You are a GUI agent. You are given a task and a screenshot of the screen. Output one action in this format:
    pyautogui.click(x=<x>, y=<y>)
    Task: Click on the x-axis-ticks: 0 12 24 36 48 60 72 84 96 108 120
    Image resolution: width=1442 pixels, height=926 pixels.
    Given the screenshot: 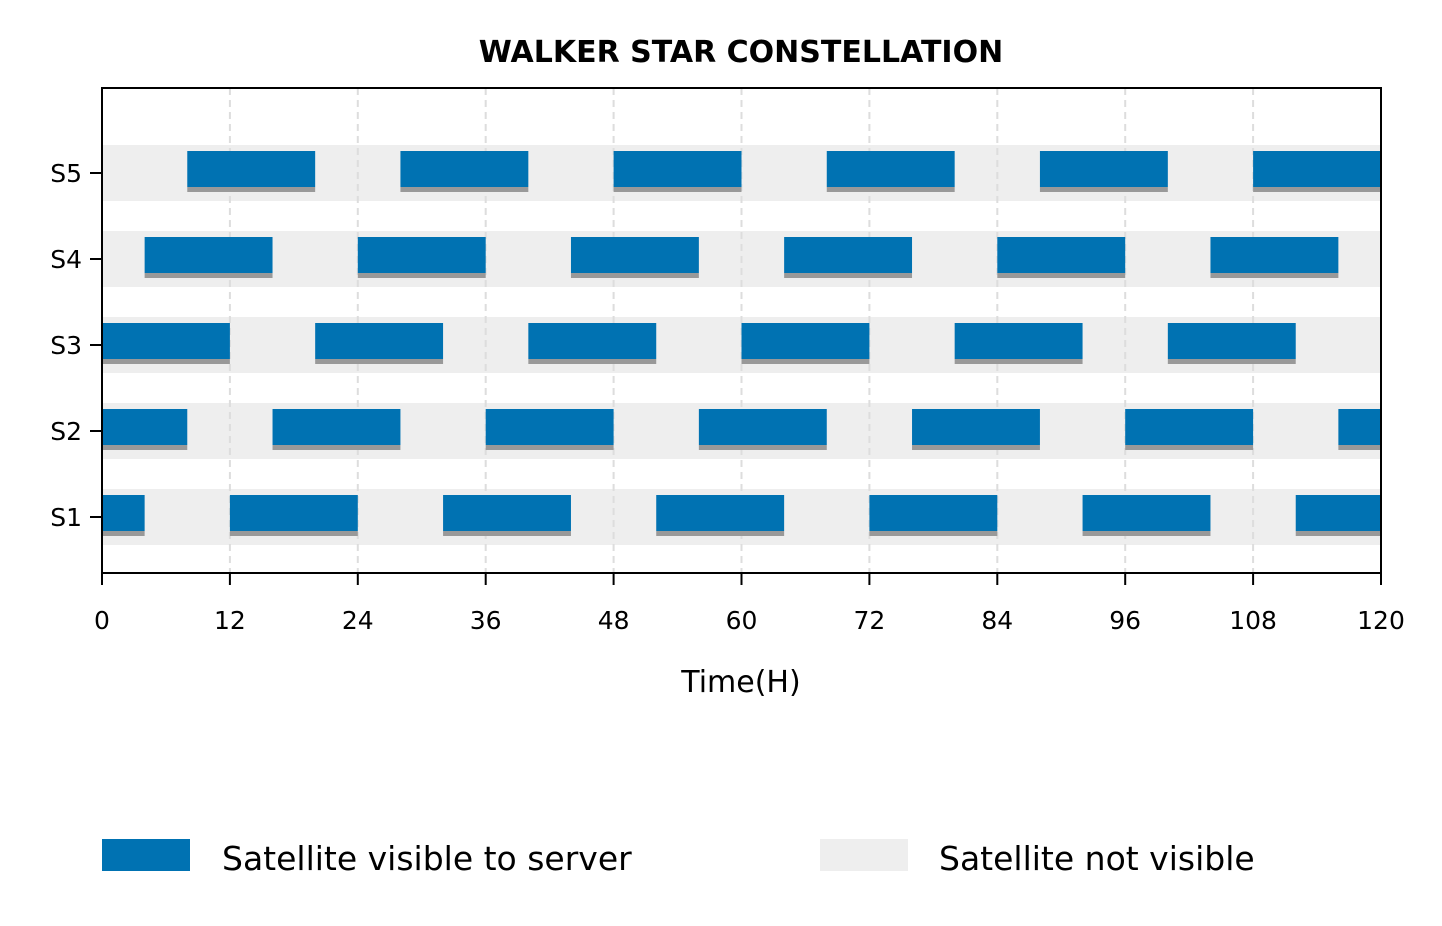 What is the action you would take?
    pyautogui.click(x=749, y=604)
    